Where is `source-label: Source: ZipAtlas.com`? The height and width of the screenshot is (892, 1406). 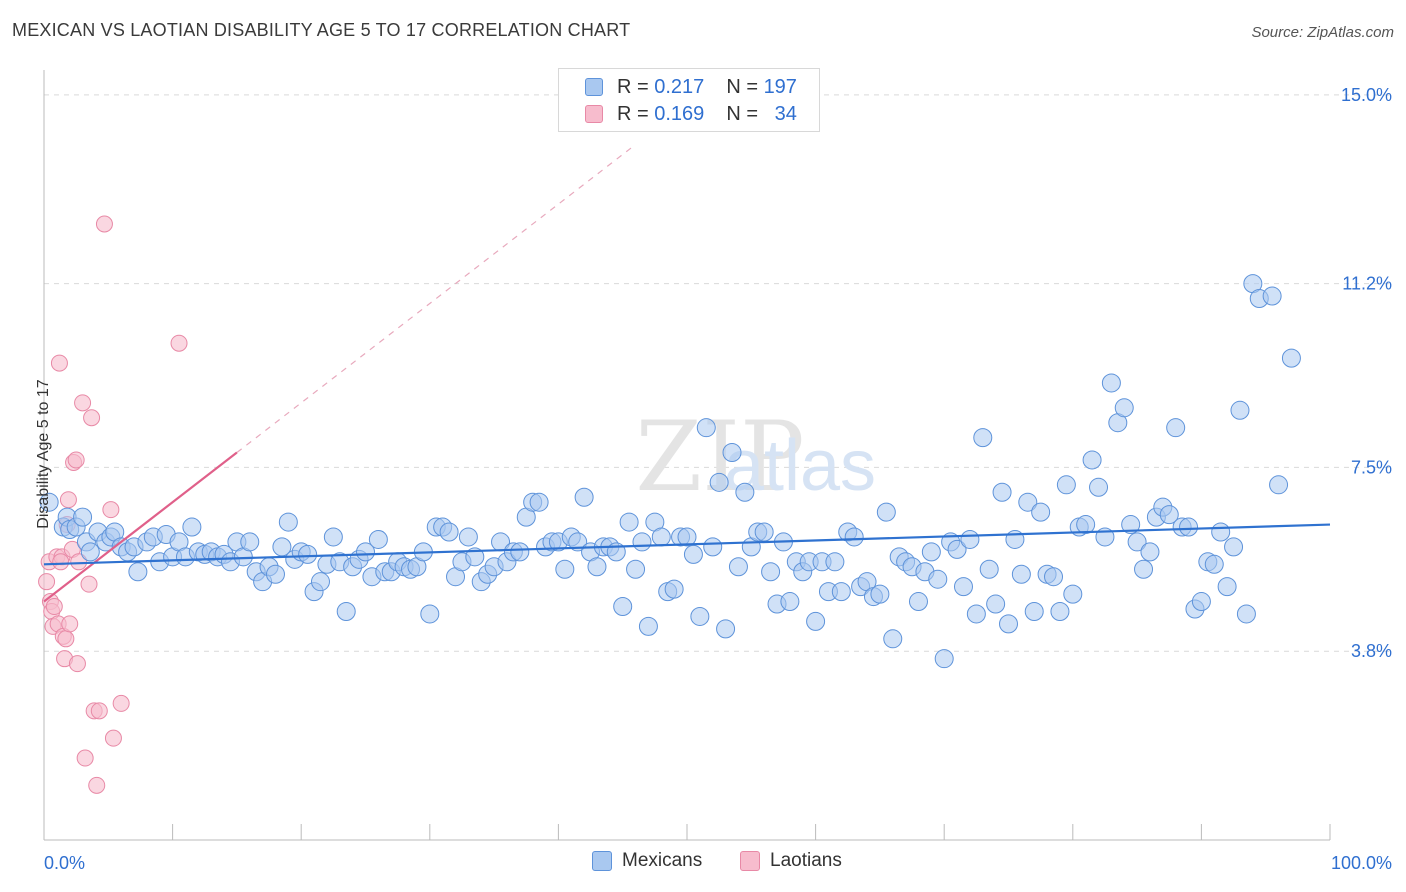
source-label: Source: ZipAtlas.com is located at coordinates (1322, 32).